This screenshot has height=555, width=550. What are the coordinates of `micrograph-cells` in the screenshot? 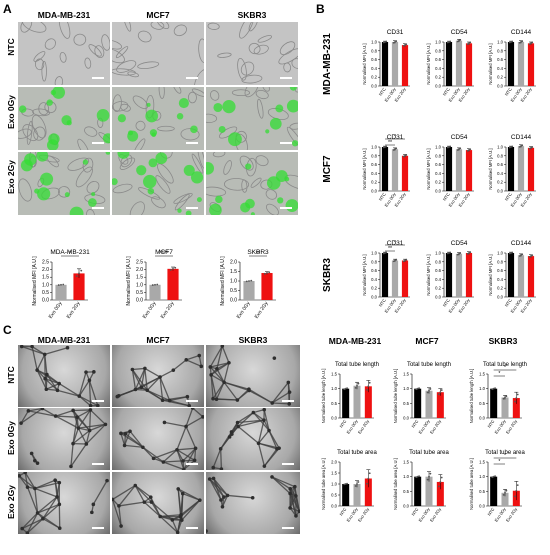 It's located at (64, 183).